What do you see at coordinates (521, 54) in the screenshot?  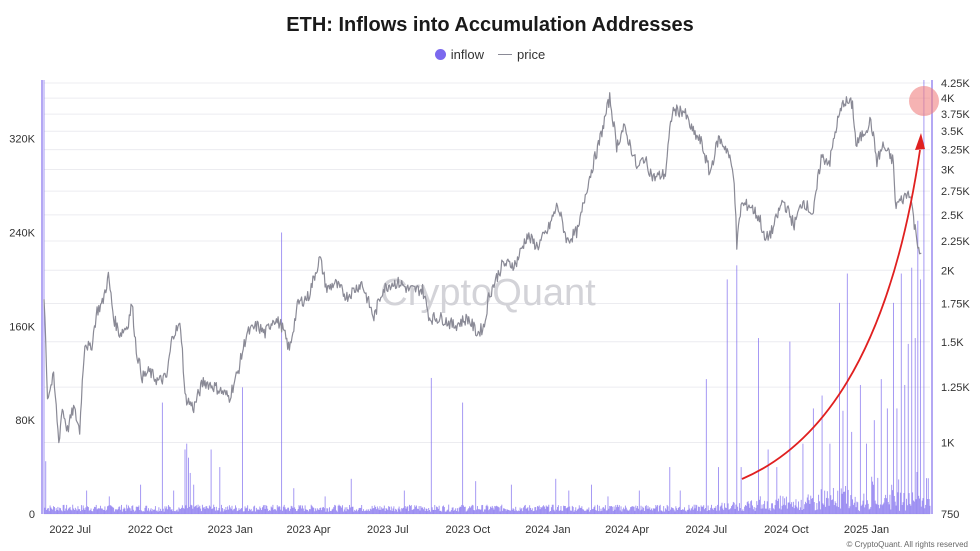 I see `legend-item-price: price` at bounding box center [521, 54].